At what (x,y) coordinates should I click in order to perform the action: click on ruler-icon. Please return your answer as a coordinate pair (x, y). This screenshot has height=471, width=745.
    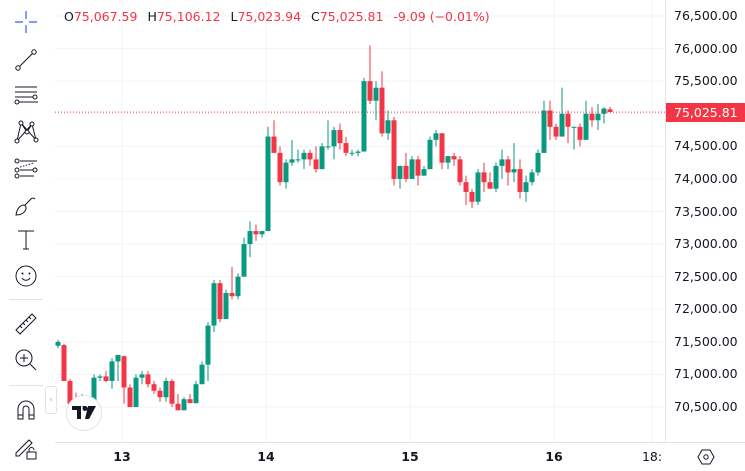
    Looking at the image, I should click on (26, 324).